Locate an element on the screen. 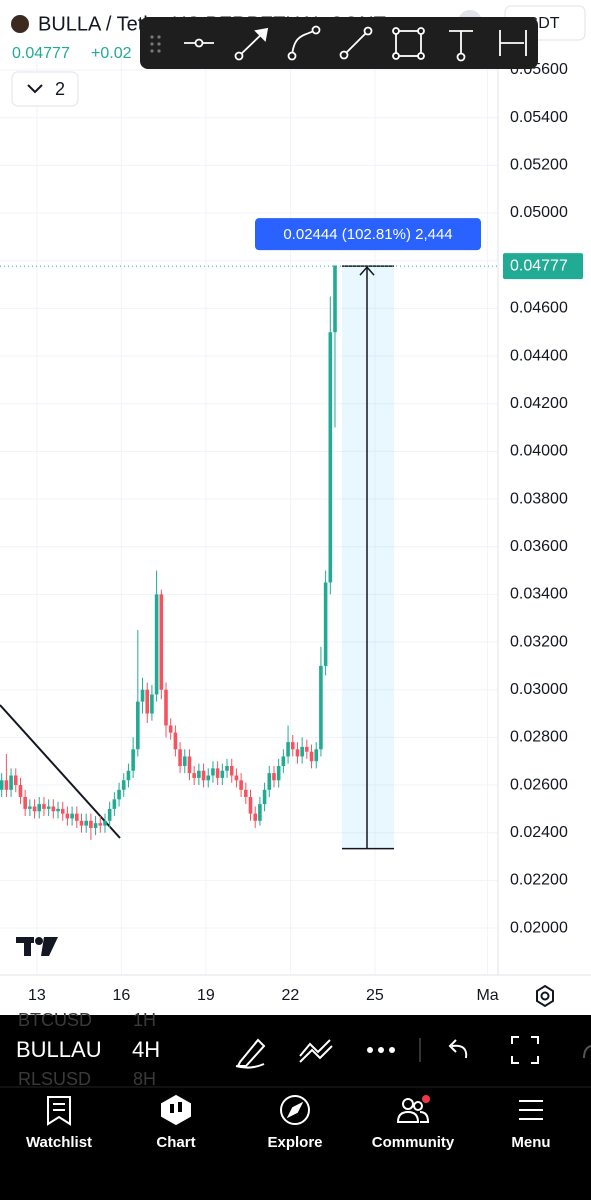 The height and width of the screenshot is (1200, 591). y-tick-label: 0.03600 is located at coordinates (539, 546).